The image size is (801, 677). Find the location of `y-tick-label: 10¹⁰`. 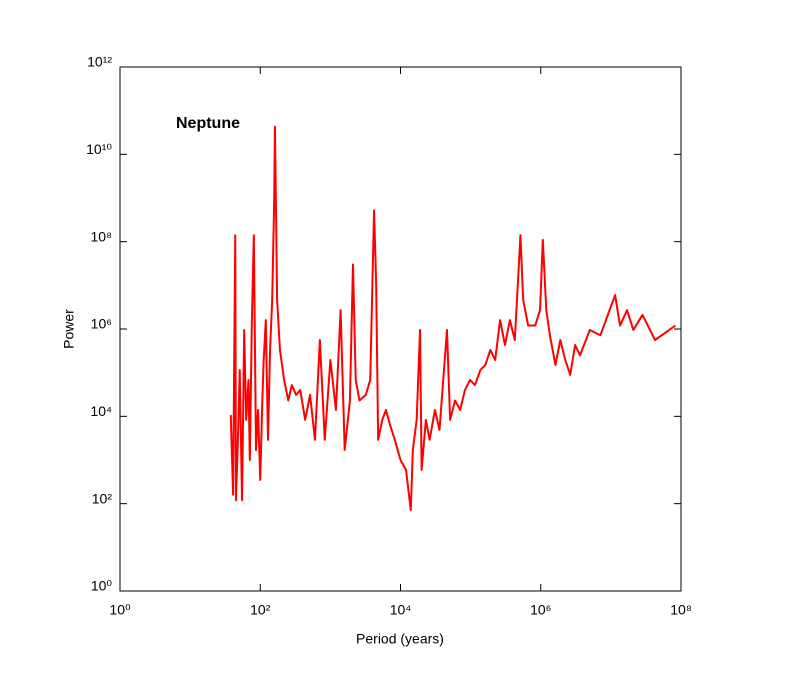

y-tick-label: 10¹⁰ is located at coordinates (99, 149).